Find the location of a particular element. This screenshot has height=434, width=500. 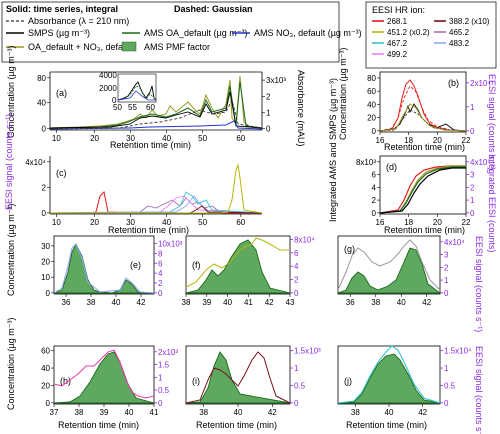

y-tick-label: 60 is located at coordinates (45, 351).